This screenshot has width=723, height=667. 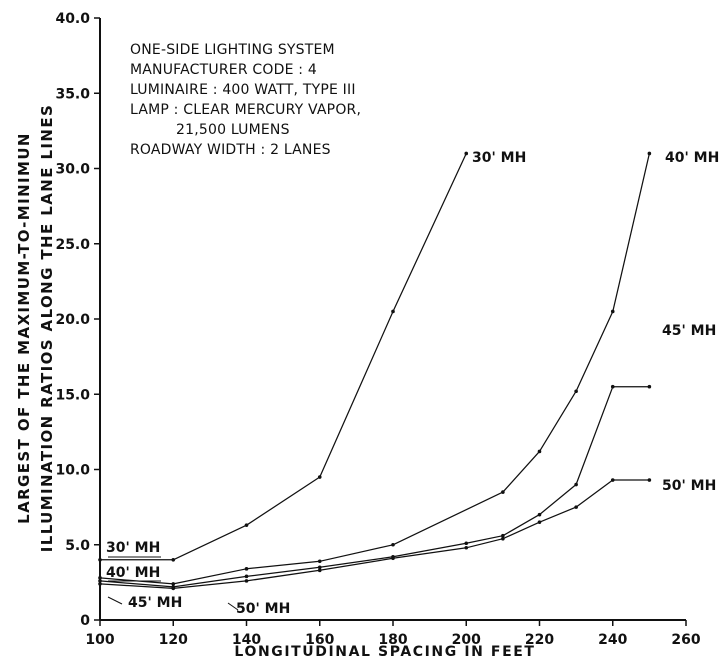 What do you see at coordinates (133, 573) in the screenshot?
I see `series-label-left-2: 40' MH` at bounding box center [133, 573].